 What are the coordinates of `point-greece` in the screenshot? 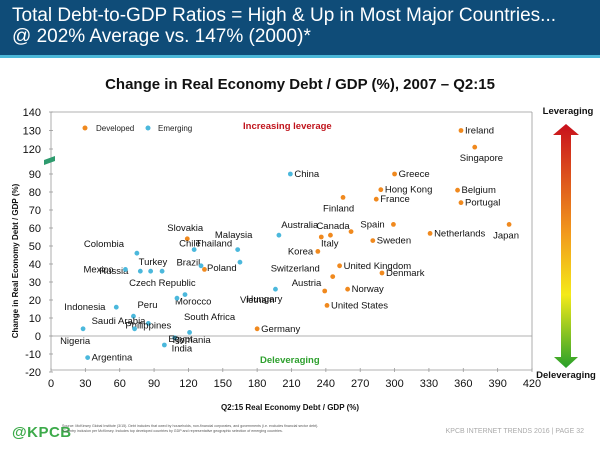 It's located at (394, 174).